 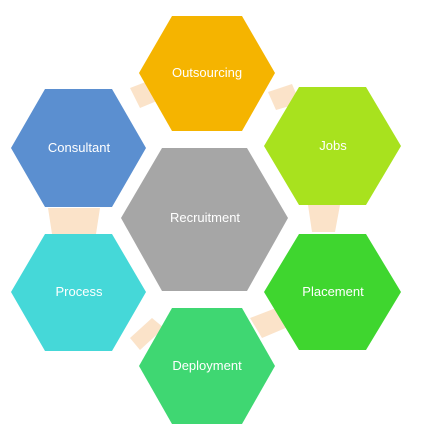 I want to click on node-consultant: Consultant, so click(x=78, y=148).